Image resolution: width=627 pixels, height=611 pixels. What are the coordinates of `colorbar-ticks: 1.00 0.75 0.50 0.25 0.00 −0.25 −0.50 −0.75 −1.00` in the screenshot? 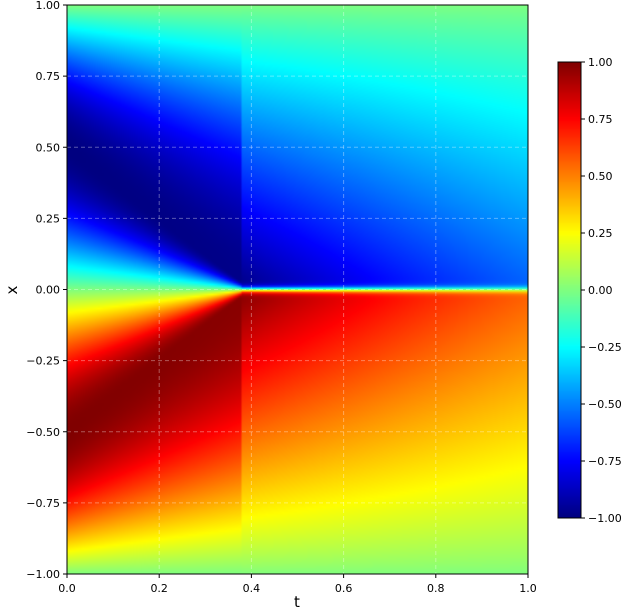 It's located at (601, 290).